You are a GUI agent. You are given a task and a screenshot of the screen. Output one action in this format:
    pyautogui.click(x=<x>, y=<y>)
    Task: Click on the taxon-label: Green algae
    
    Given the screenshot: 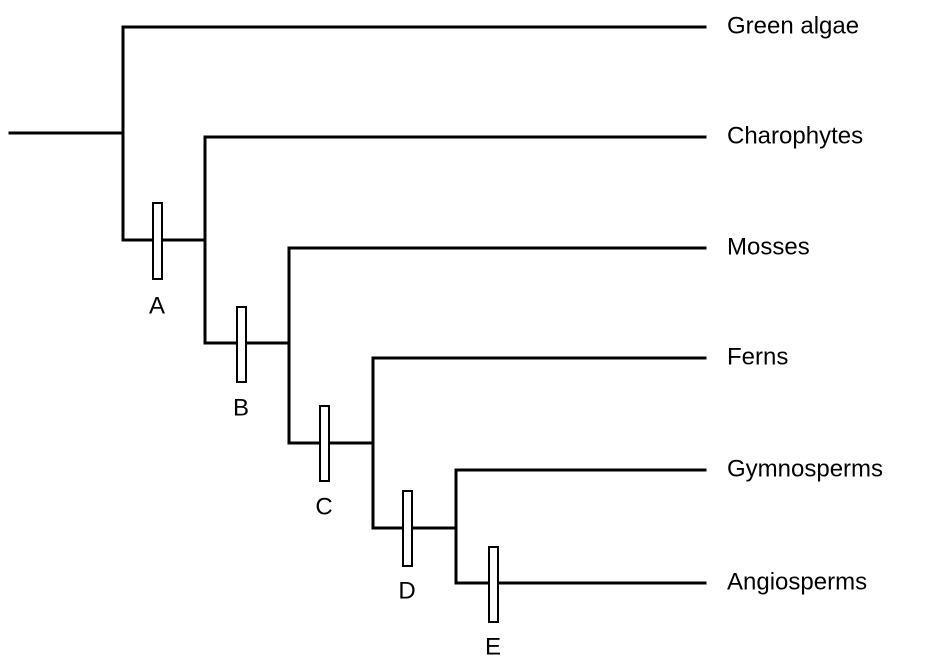 What is the action you would take?
    pyautogui.click(x=793, y=25)
    